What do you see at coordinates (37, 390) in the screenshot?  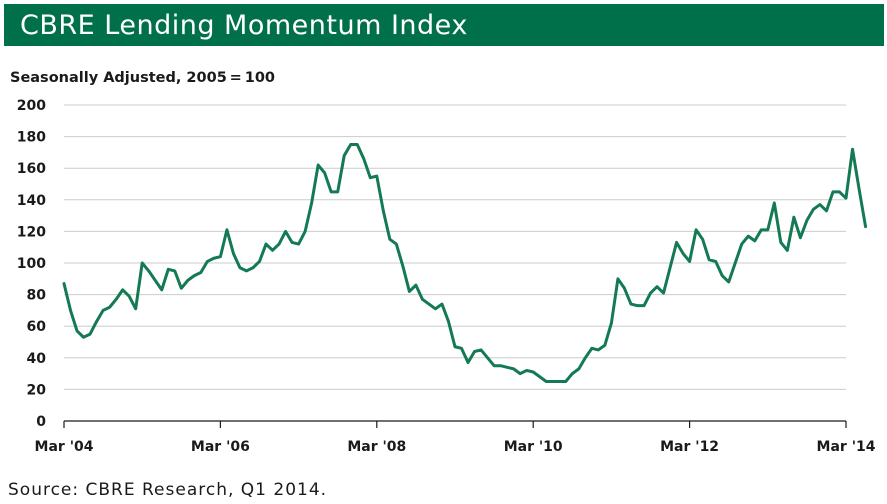 I see `y-tick-label: 20` at bounding box center [37, 390].